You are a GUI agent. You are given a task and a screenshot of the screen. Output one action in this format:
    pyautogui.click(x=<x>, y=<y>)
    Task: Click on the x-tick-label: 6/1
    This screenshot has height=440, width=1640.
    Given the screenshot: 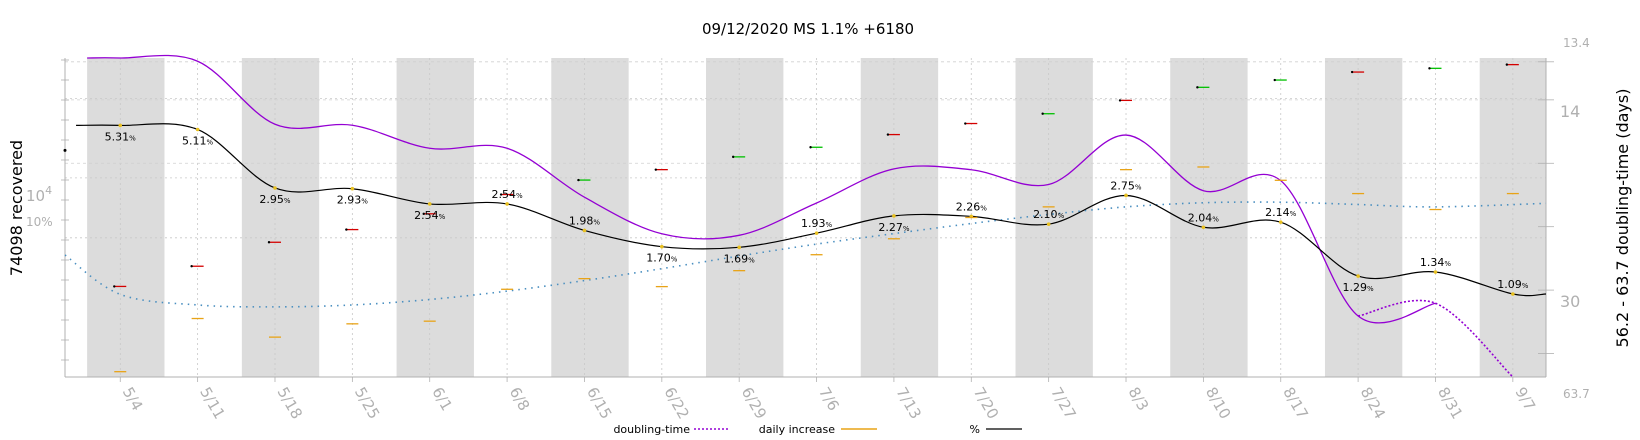 What is the action you would take?
    pyautogui.click(x=442, y=399)
    